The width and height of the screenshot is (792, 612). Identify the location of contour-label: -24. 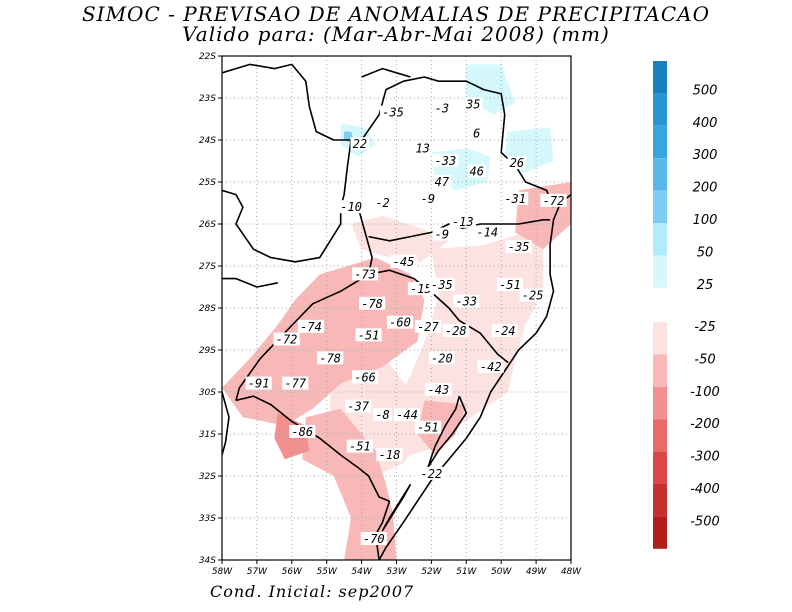
(505, 331).